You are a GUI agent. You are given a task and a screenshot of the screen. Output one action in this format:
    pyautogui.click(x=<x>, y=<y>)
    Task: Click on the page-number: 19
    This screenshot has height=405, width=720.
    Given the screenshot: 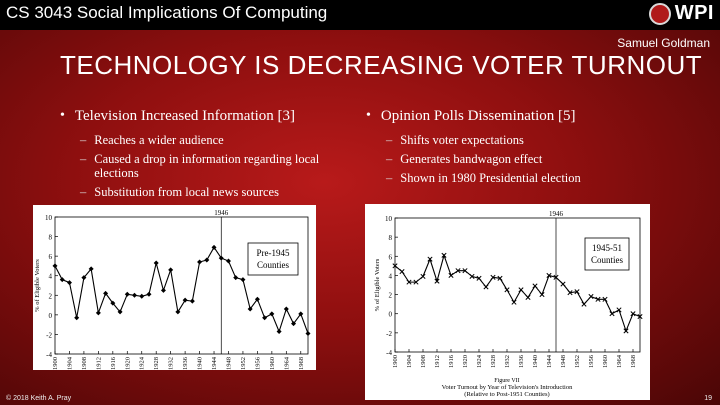 What is the action you would take?
    pyautogui.click(x=708, y=398)
    